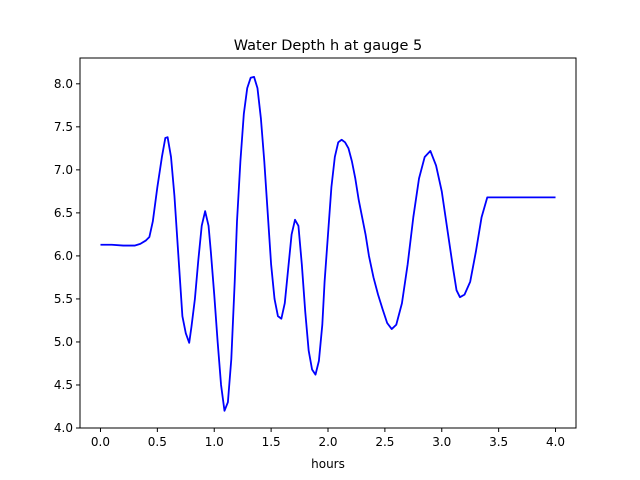 This screenshot has height=480, width=640. What do you see at coordinates (214, 442) in the screenshot?
I see `x-tick-label: 1.0` at bounding box center [214, 442].